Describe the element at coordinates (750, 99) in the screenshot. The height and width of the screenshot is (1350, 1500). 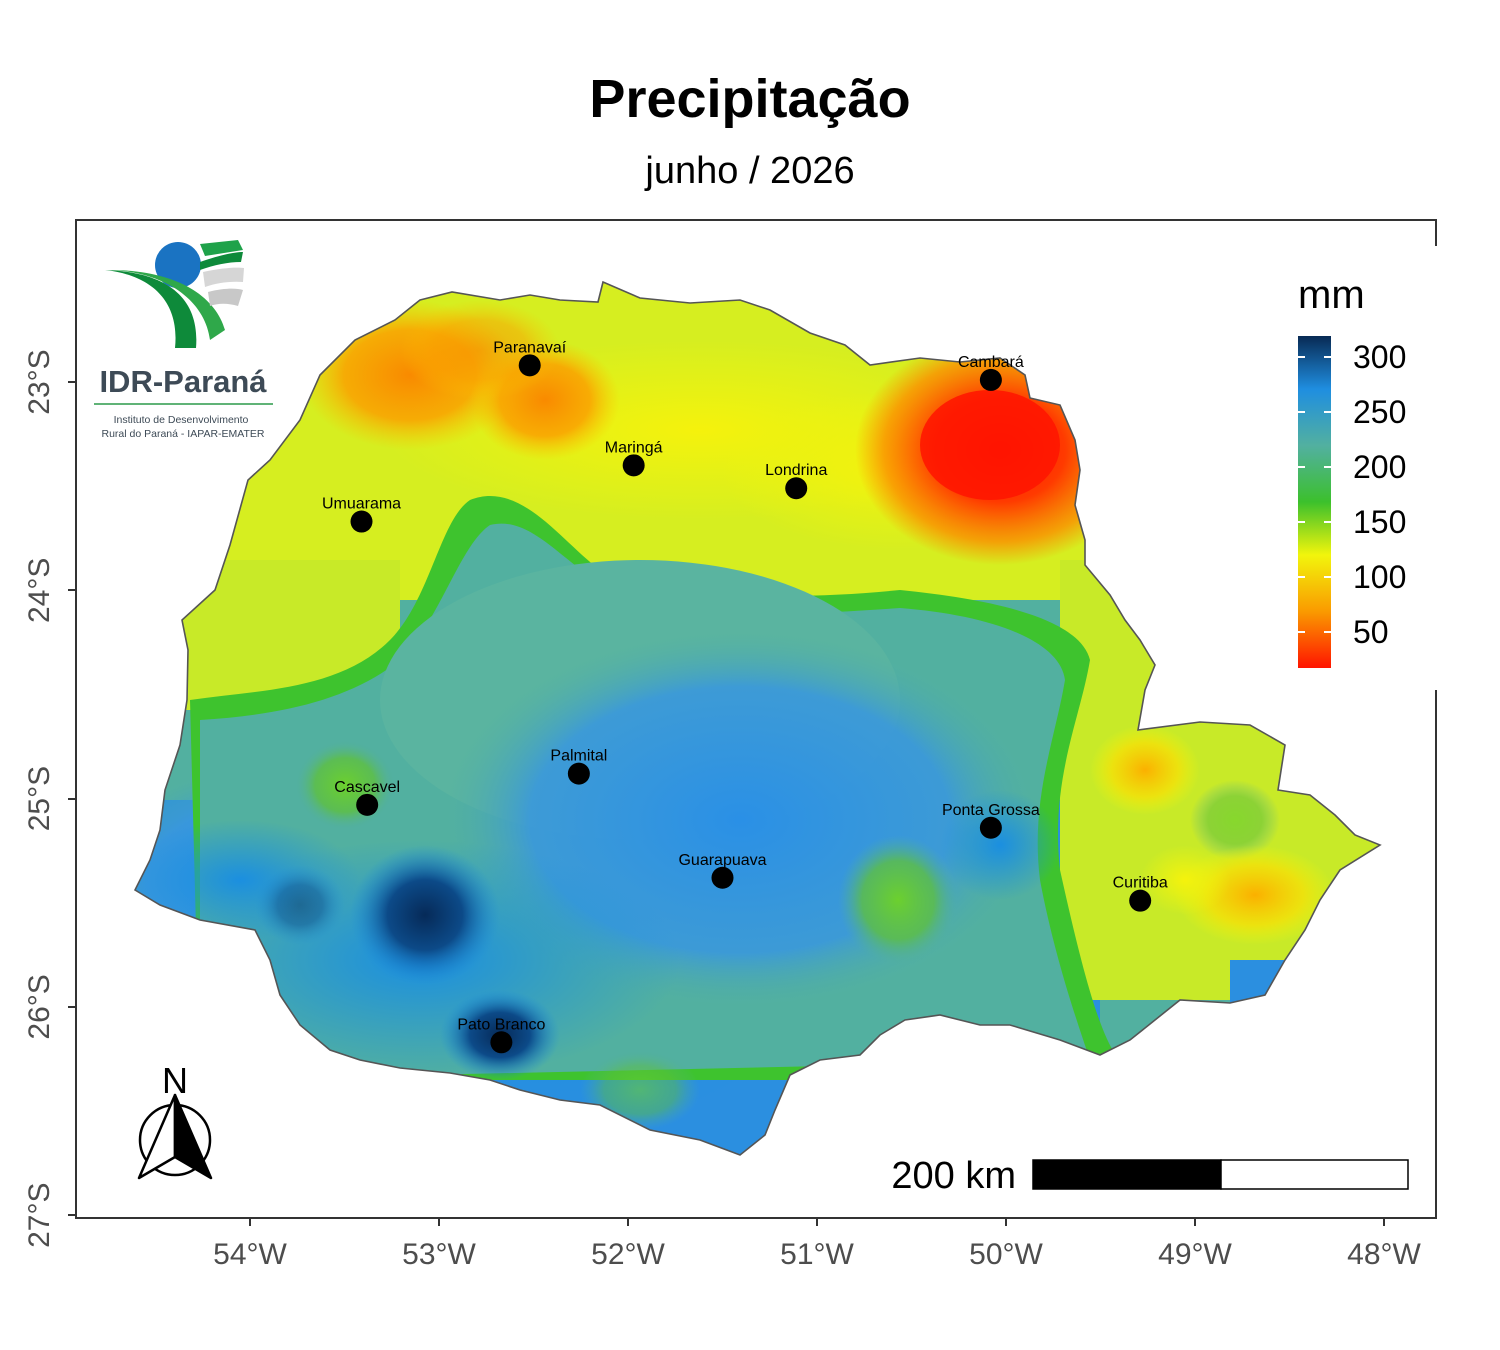
I see `map-title: Precipitação` at that location.